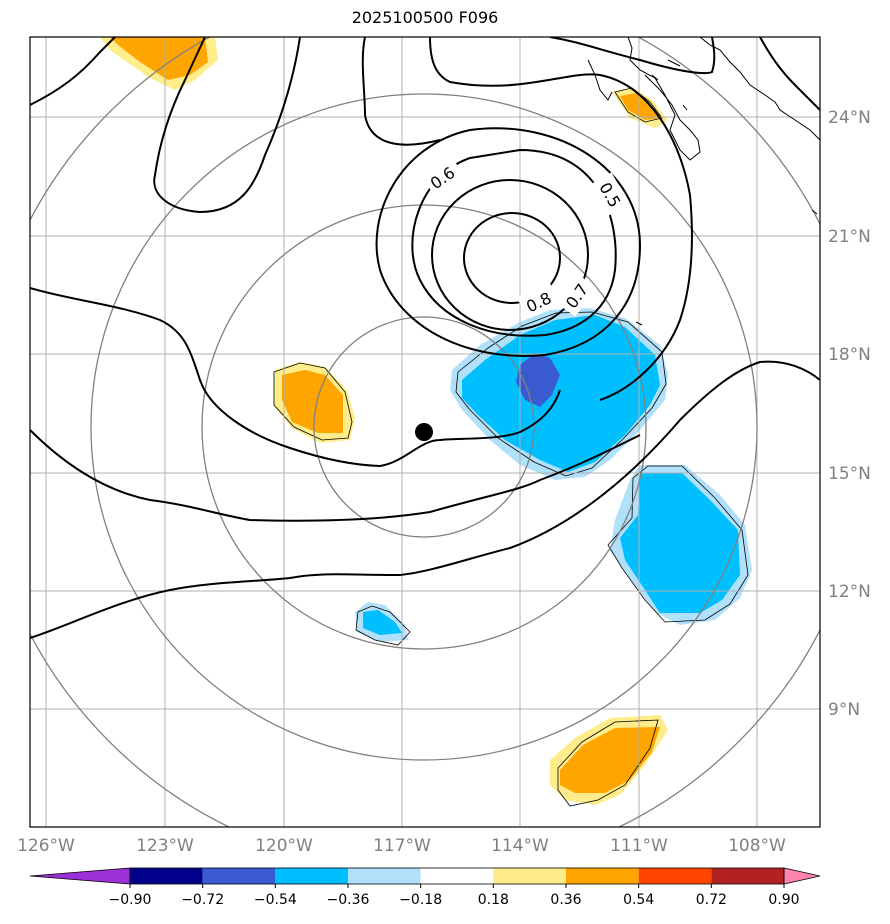 This screenshot has height=924, width=890. What do you see at coordinates (849, 355) in the screenshot?
I see `lat-label: 18°N` at bounding box center [849, 355].